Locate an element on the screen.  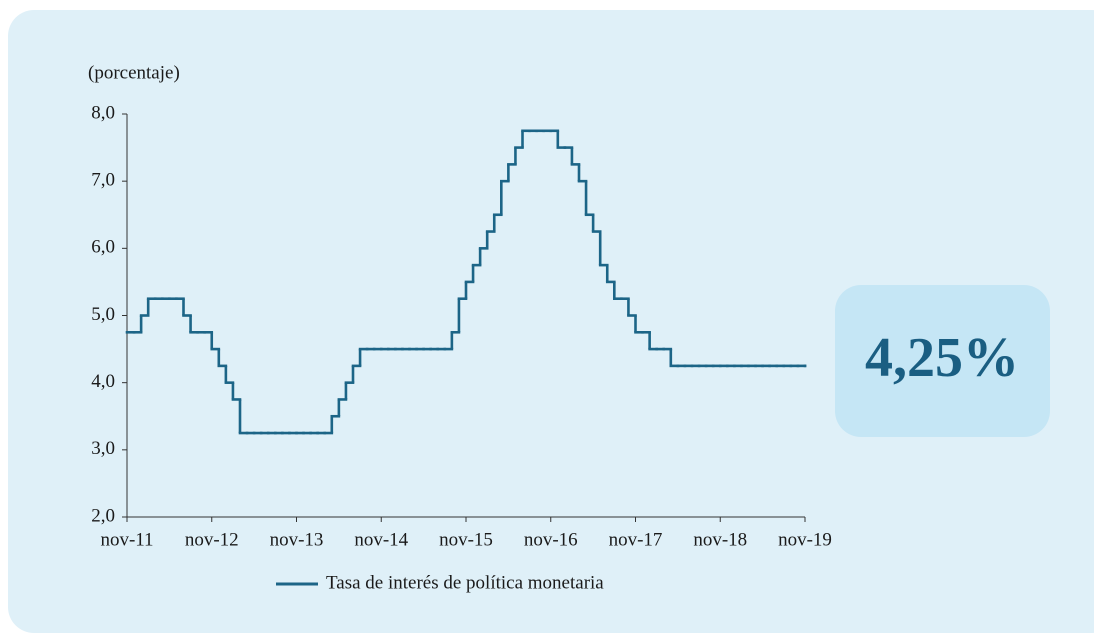
y-tick-label: 6,0 is located at coordinates (103, 247).